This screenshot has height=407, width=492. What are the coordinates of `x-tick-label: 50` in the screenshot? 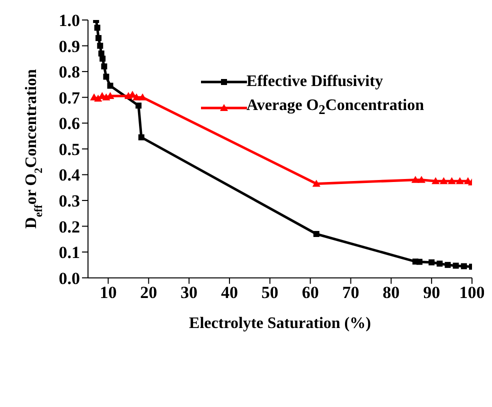 It's located at (269, 292).